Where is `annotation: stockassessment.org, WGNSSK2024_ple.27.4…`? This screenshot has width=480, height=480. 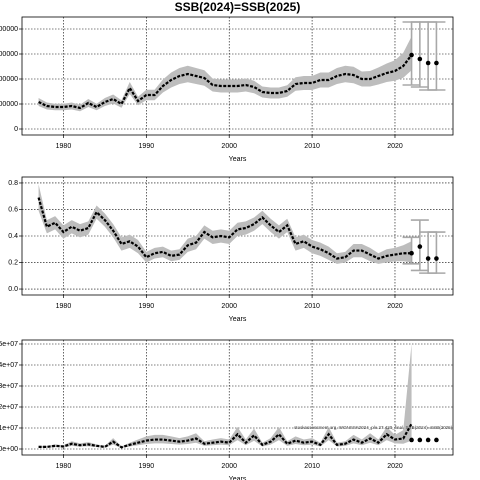
annotation: stockassessment.org, WGNSSK2024_ple.27.4… is located at coordinates (373, 427).